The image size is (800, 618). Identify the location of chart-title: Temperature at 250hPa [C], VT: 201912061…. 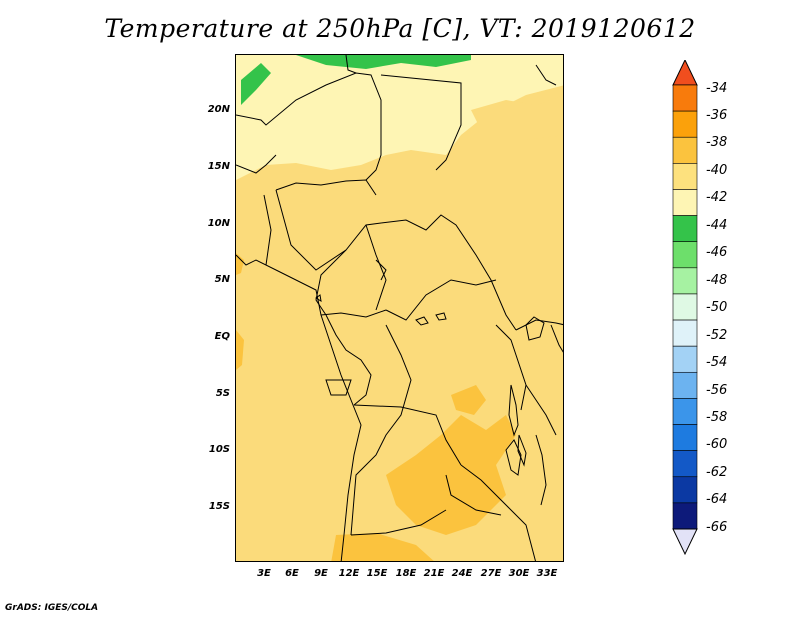
(400, 28).